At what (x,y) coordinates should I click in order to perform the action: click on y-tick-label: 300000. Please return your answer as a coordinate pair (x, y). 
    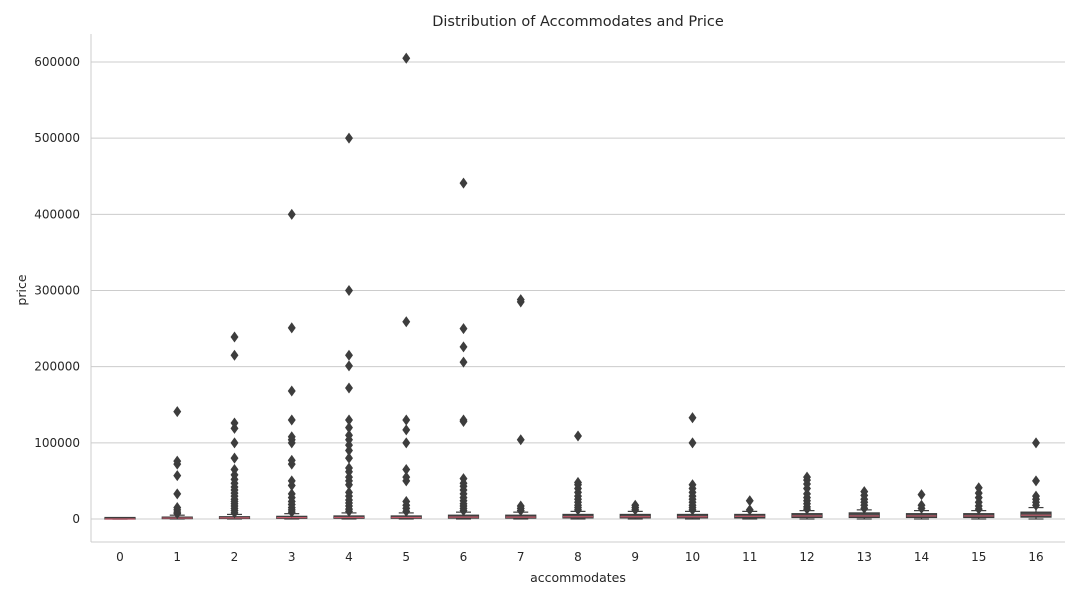
    Looking at the image, I should click on (57, 291).